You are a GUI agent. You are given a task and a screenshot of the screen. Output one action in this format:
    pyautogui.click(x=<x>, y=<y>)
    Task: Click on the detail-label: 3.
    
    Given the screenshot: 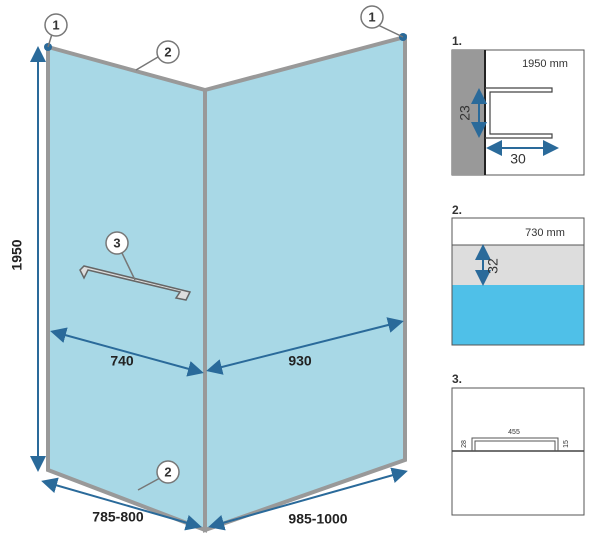 What is the action you would take?
    pyautogui.click(x=457, y=379)
    